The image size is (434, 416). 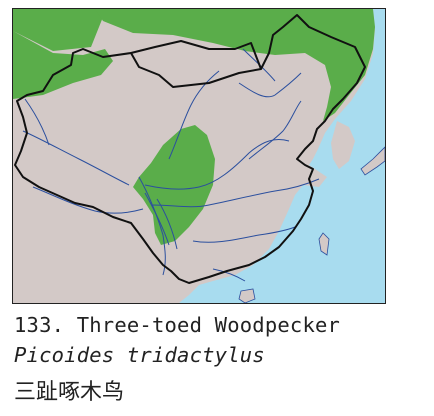 What do you see at coordinates (63, 54) in the screenshot?
I see `range-area-north` at bounding box center [63, 54].